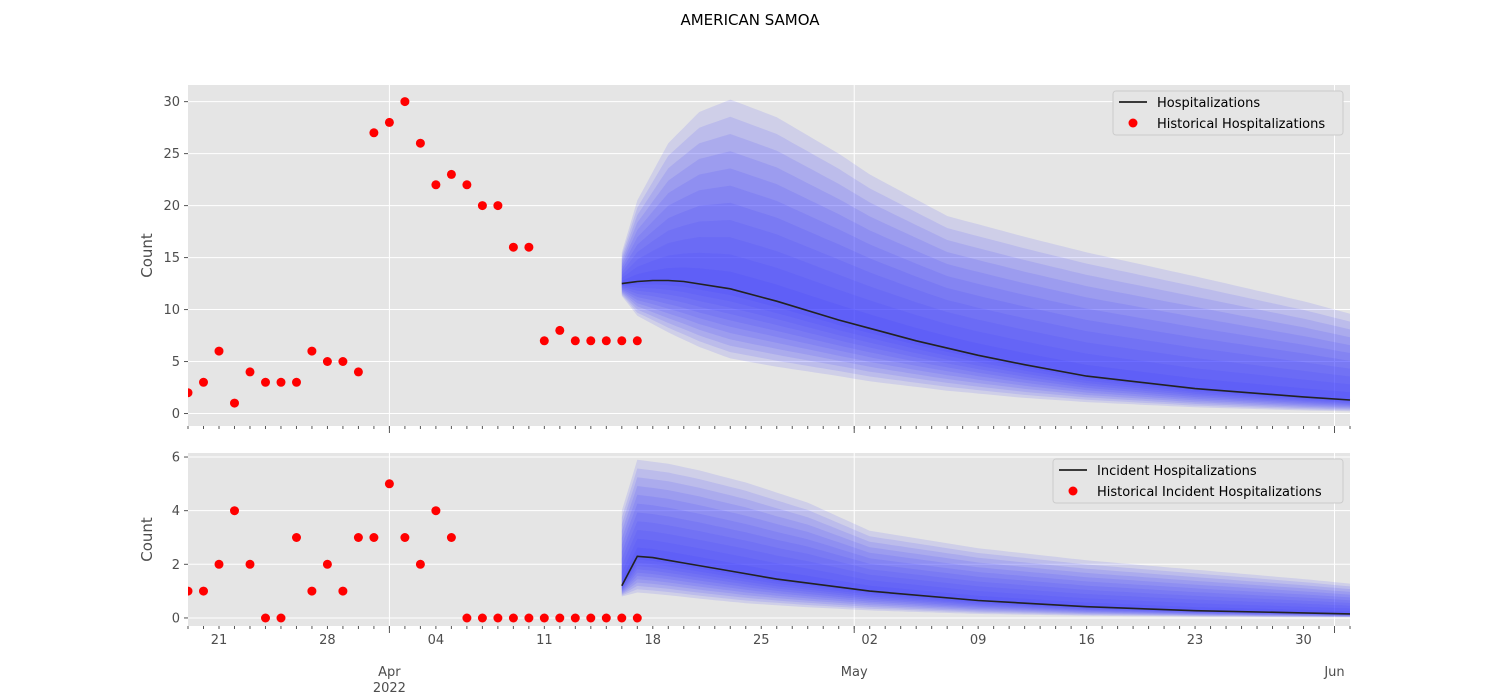 Image resolution: width=1500 pixels, height=700 pixels. Describe the element at coordinates (869, 640) in the screenshot. I see `x-tick-label: 02` at that location.